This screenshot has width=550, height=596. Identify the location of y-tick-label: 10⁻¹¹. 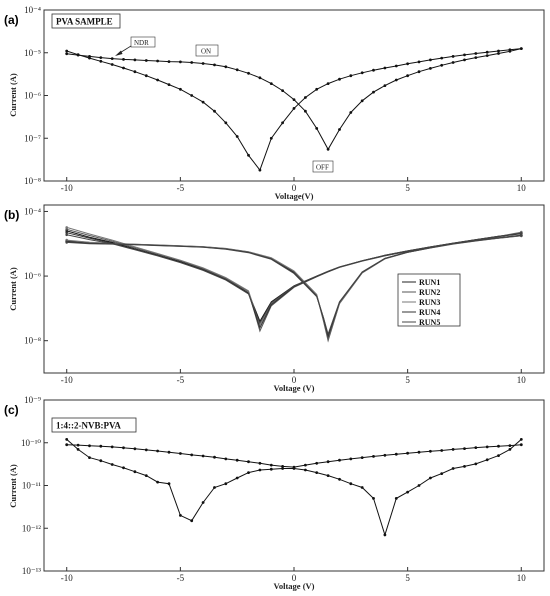
(31, 486).